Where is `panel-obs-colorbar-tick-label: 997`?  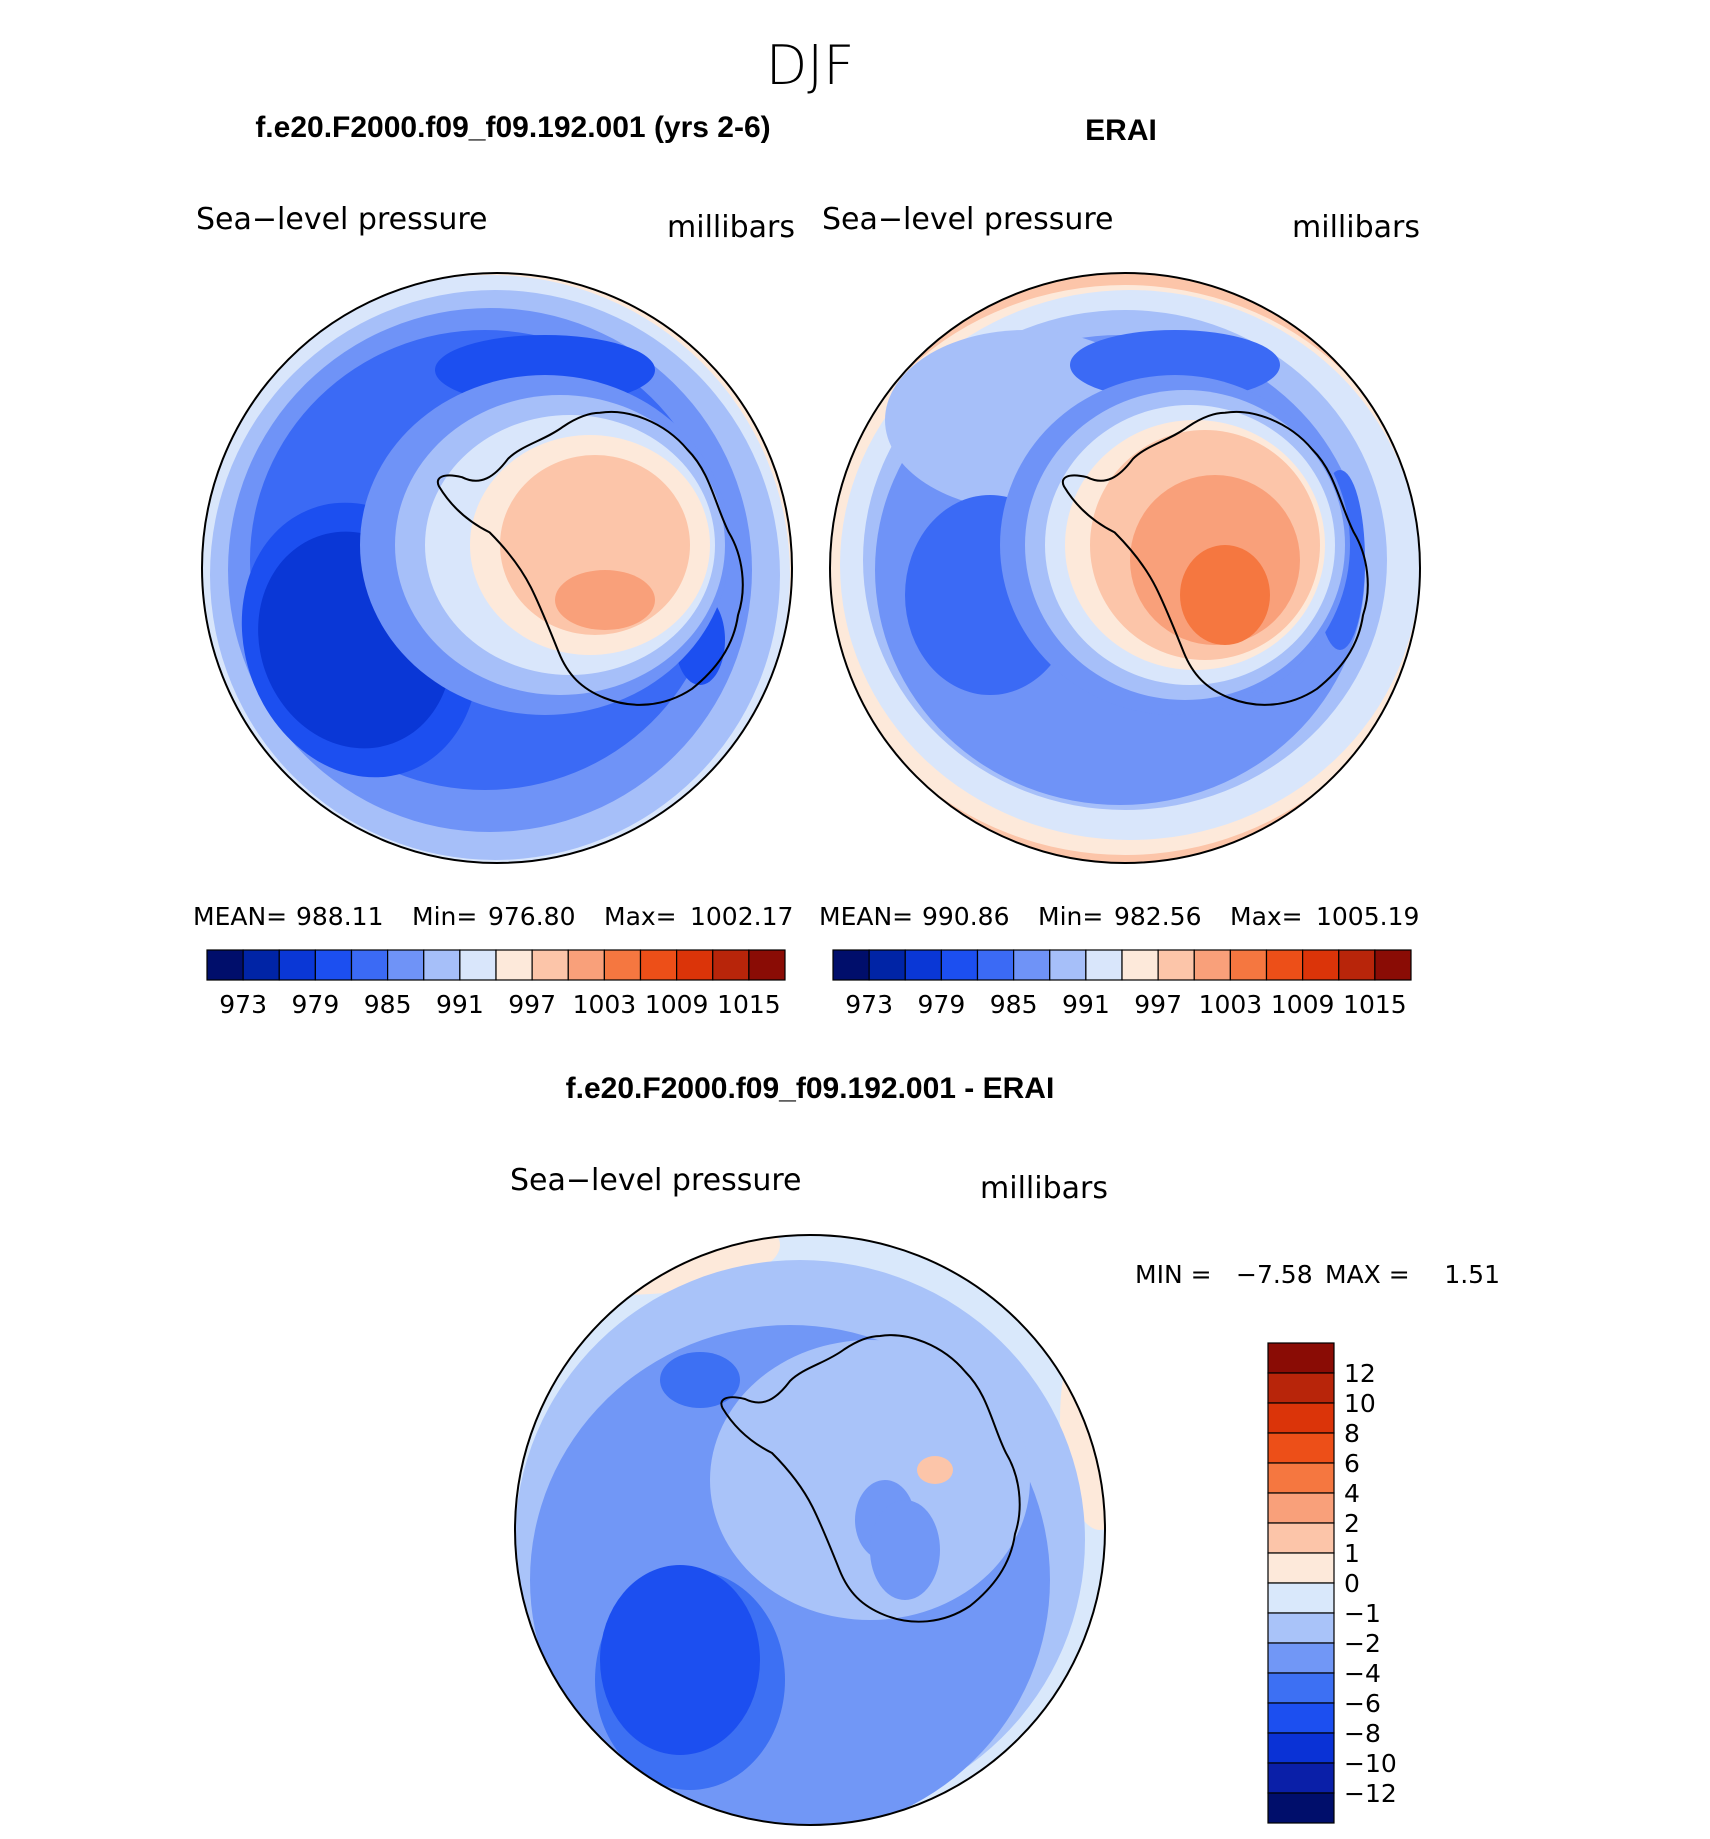 panel-obs-colorbar-tick-label: 997 is located at coordinates (1158, 1004).